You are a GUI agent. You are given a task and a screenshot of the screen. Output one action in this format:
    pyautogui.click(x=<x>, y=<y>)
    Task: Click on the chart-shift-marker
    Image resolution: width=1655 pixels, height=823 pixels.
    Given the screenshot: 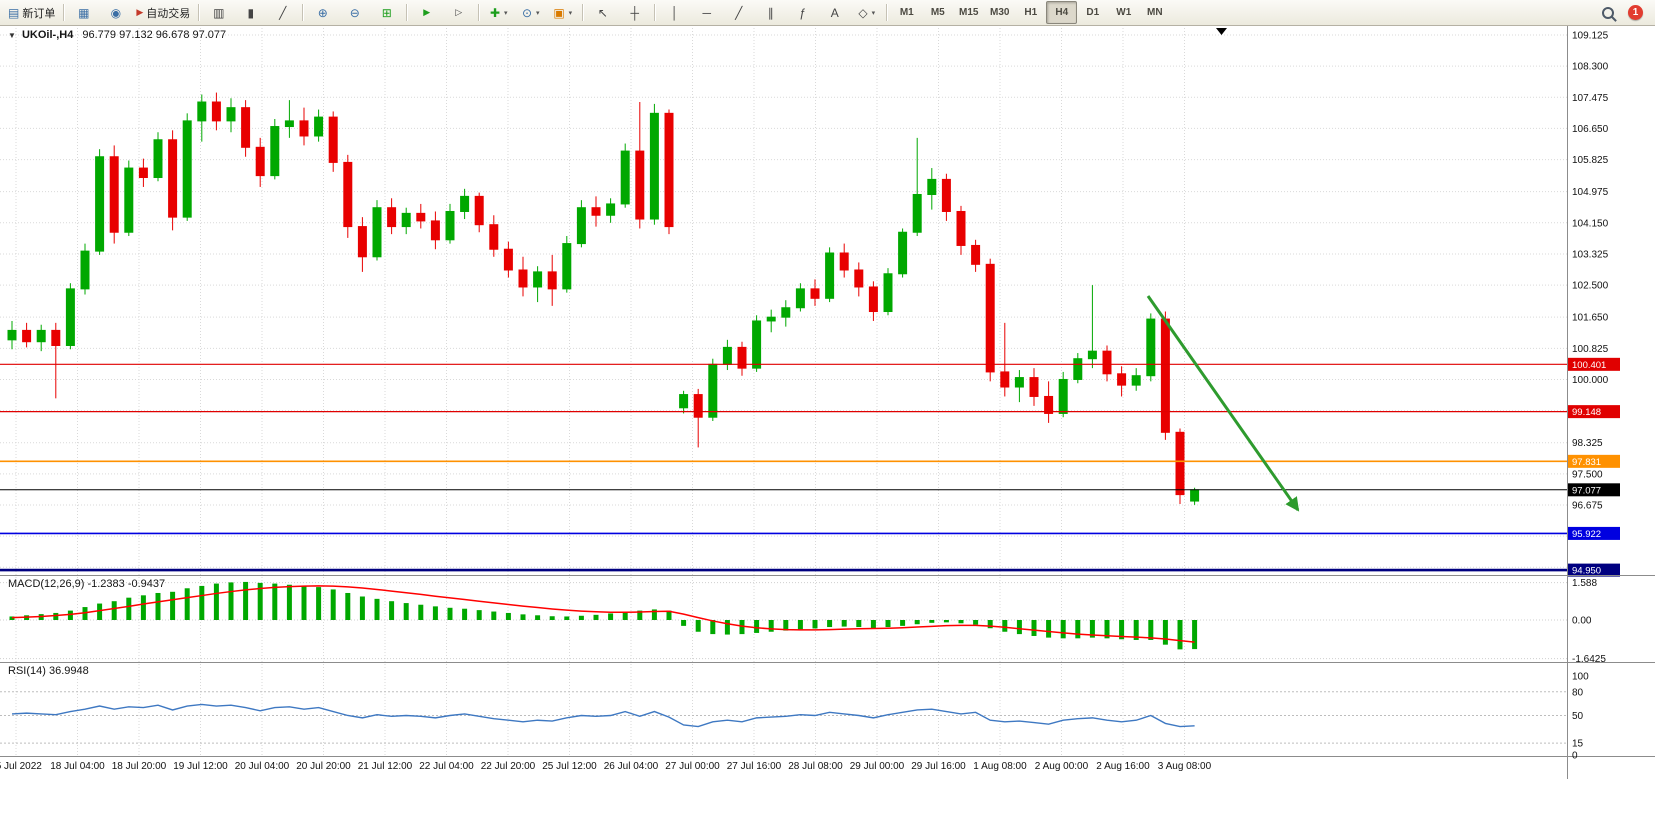 What is the action you would take?
    pyautogui.click(x=1221, y=31)
    